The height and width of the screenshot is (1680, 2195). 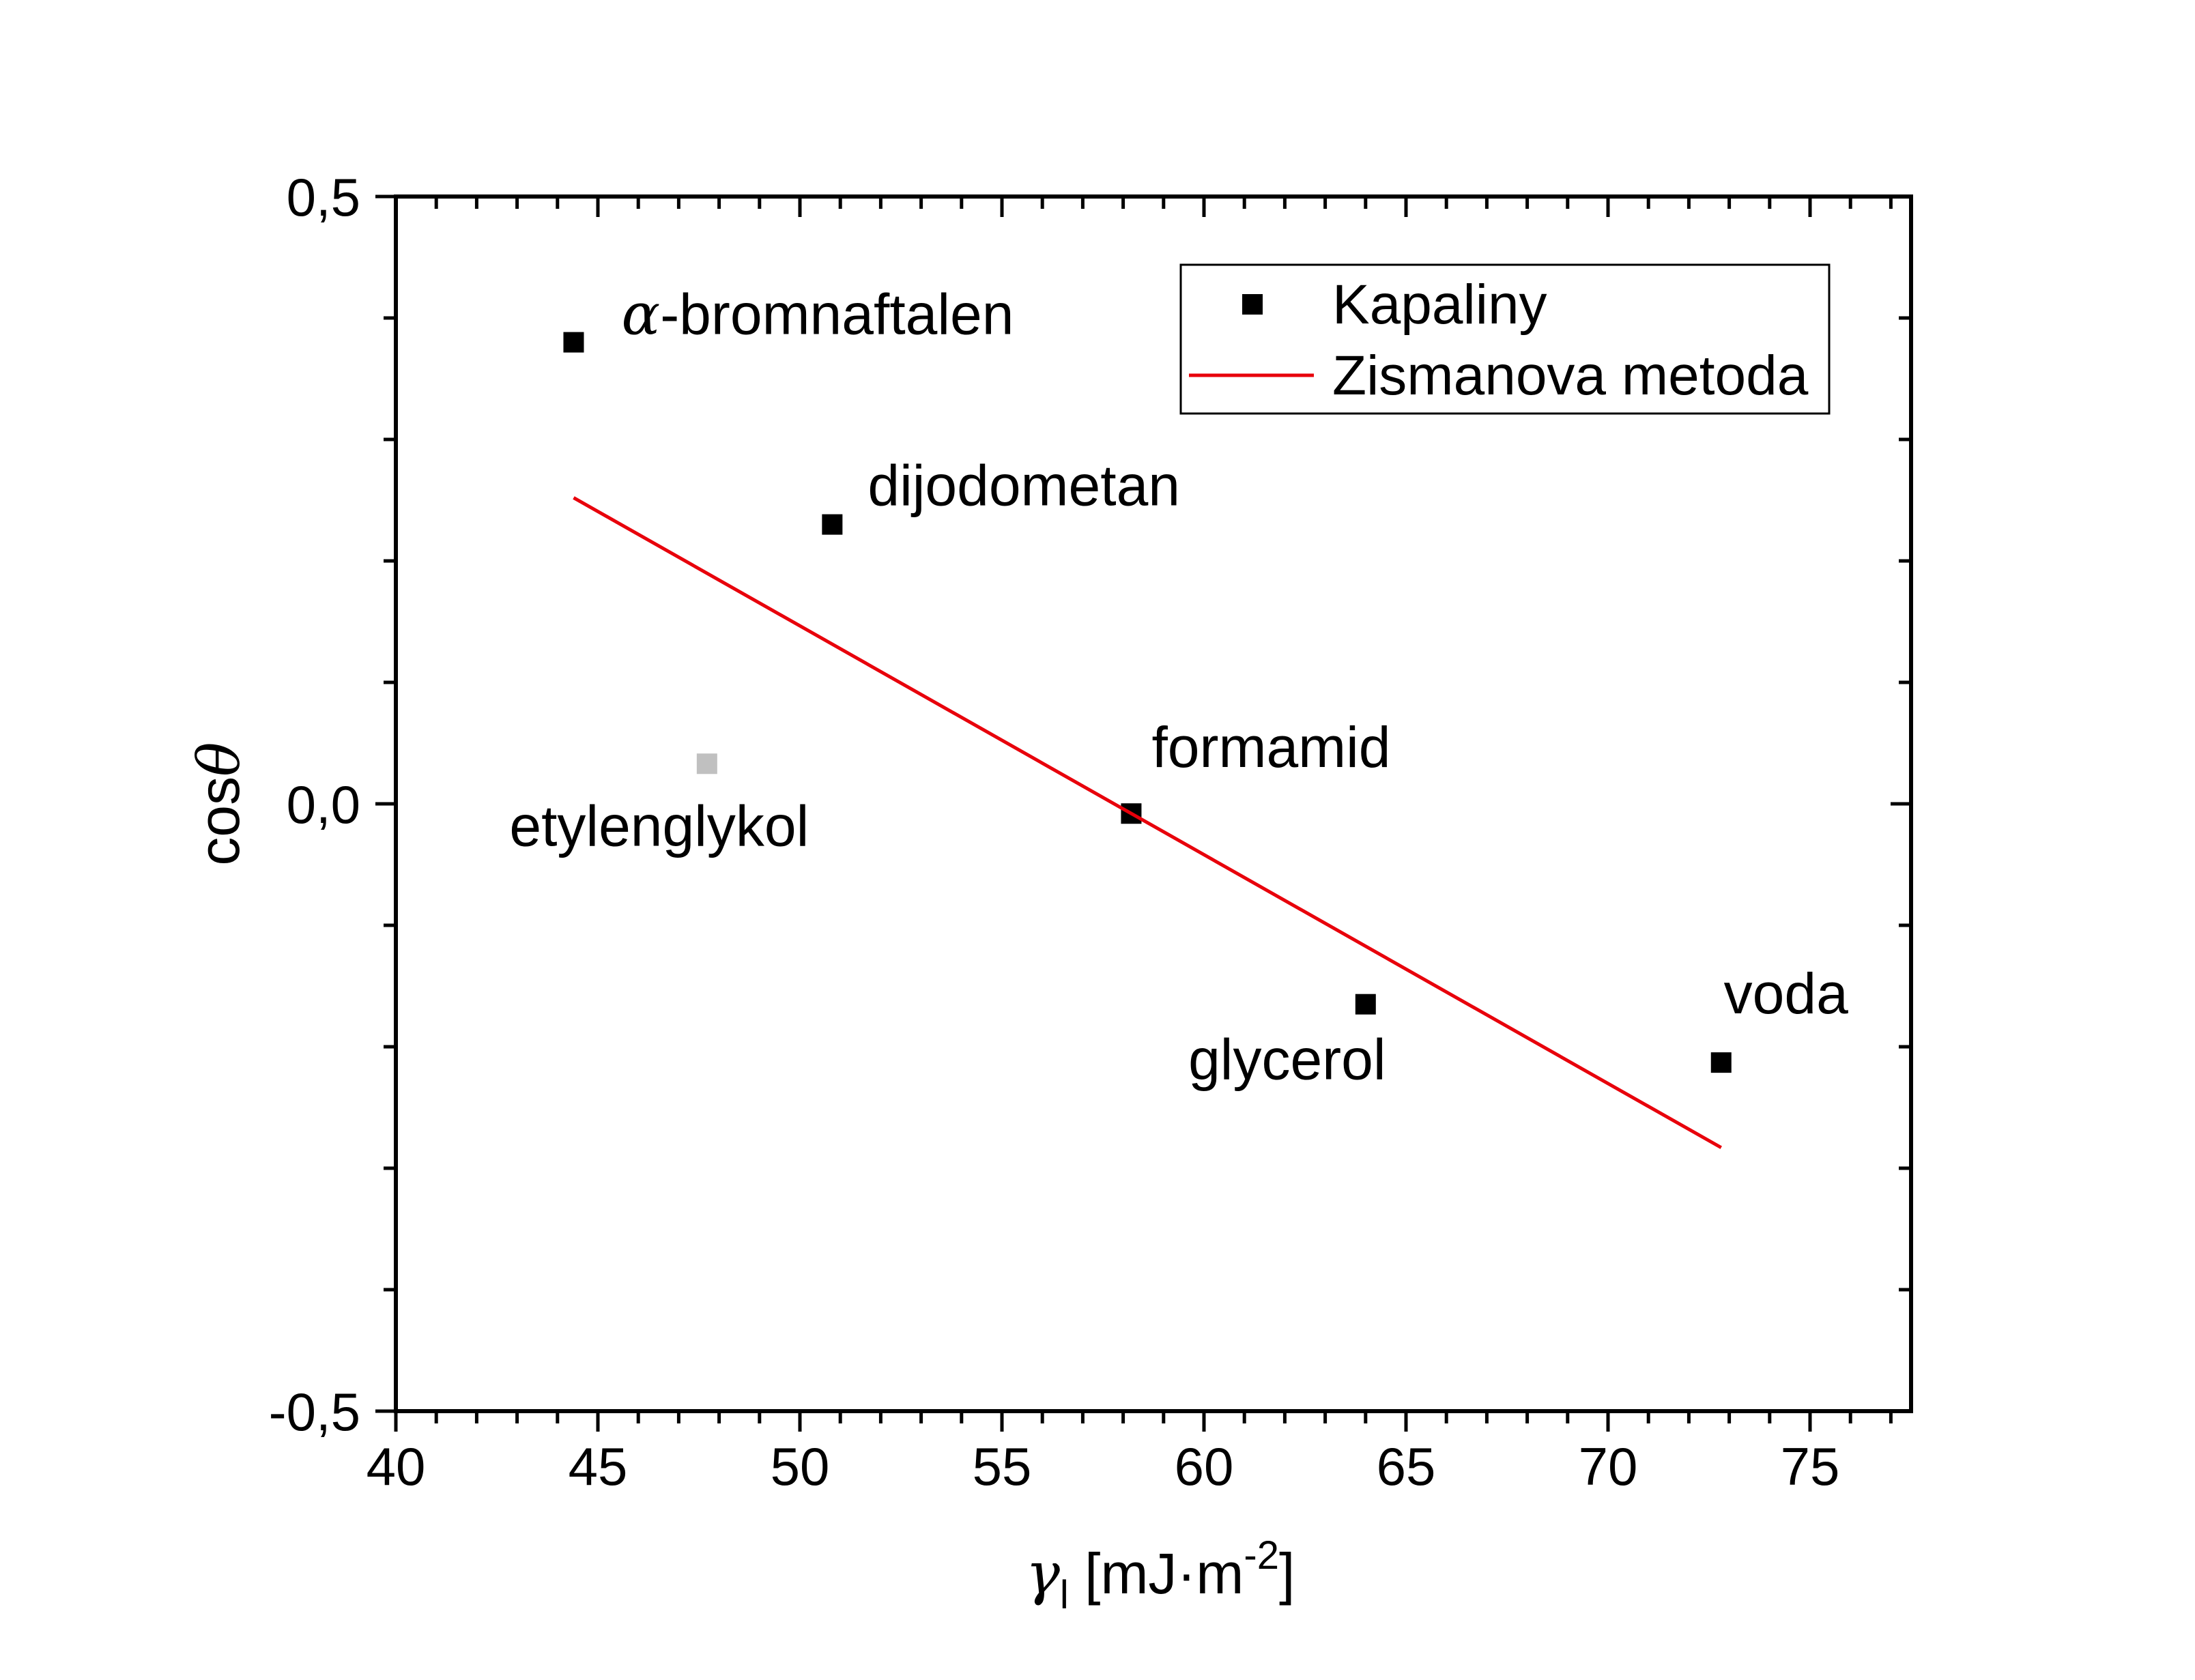 What do you see at coordinates (1204, 1466) in the screenshot?
I see `x-tick-label: 60` at bounding box center [1204, 1466].